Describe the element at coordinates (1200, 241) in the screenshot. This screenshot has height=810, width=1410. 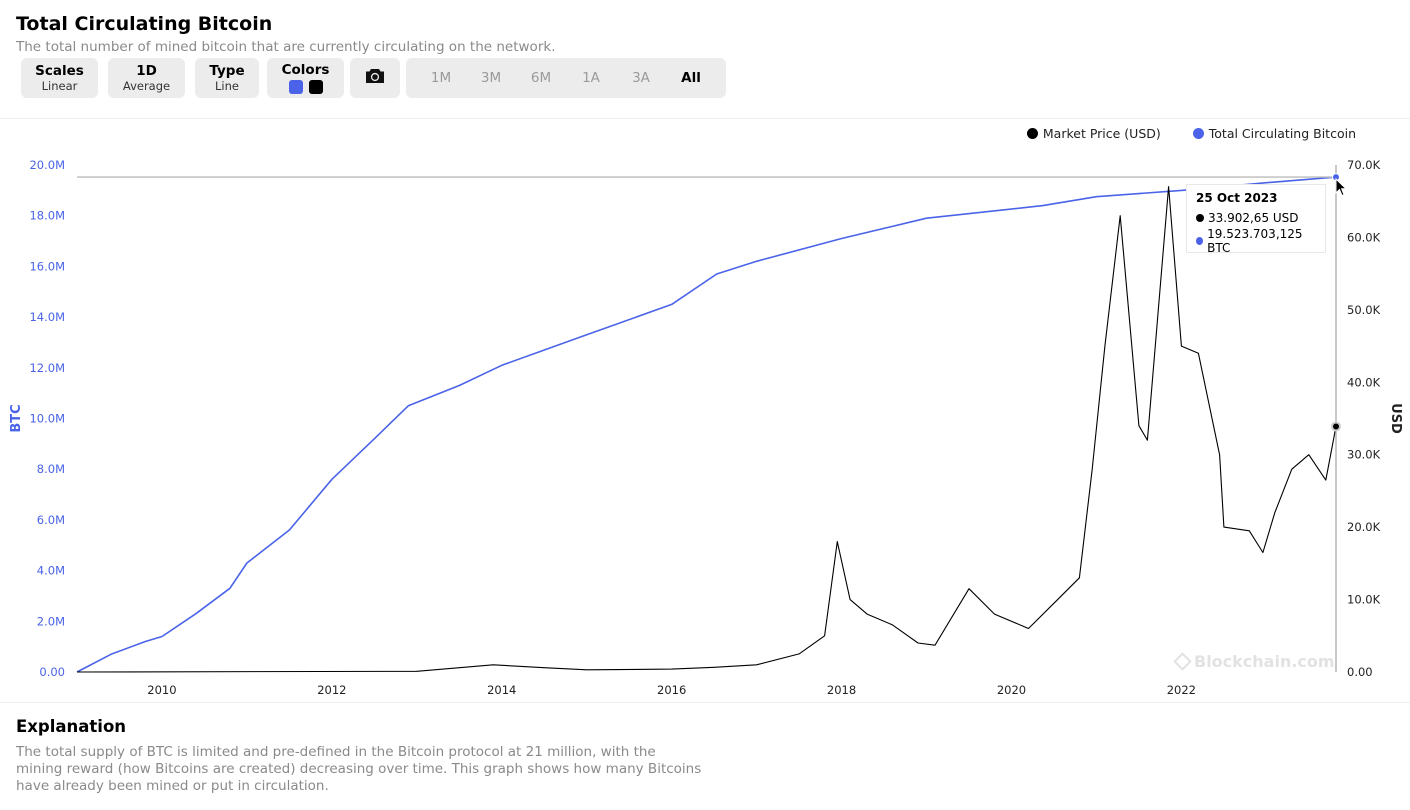
I see `tooltip-btc-dot` at that location.